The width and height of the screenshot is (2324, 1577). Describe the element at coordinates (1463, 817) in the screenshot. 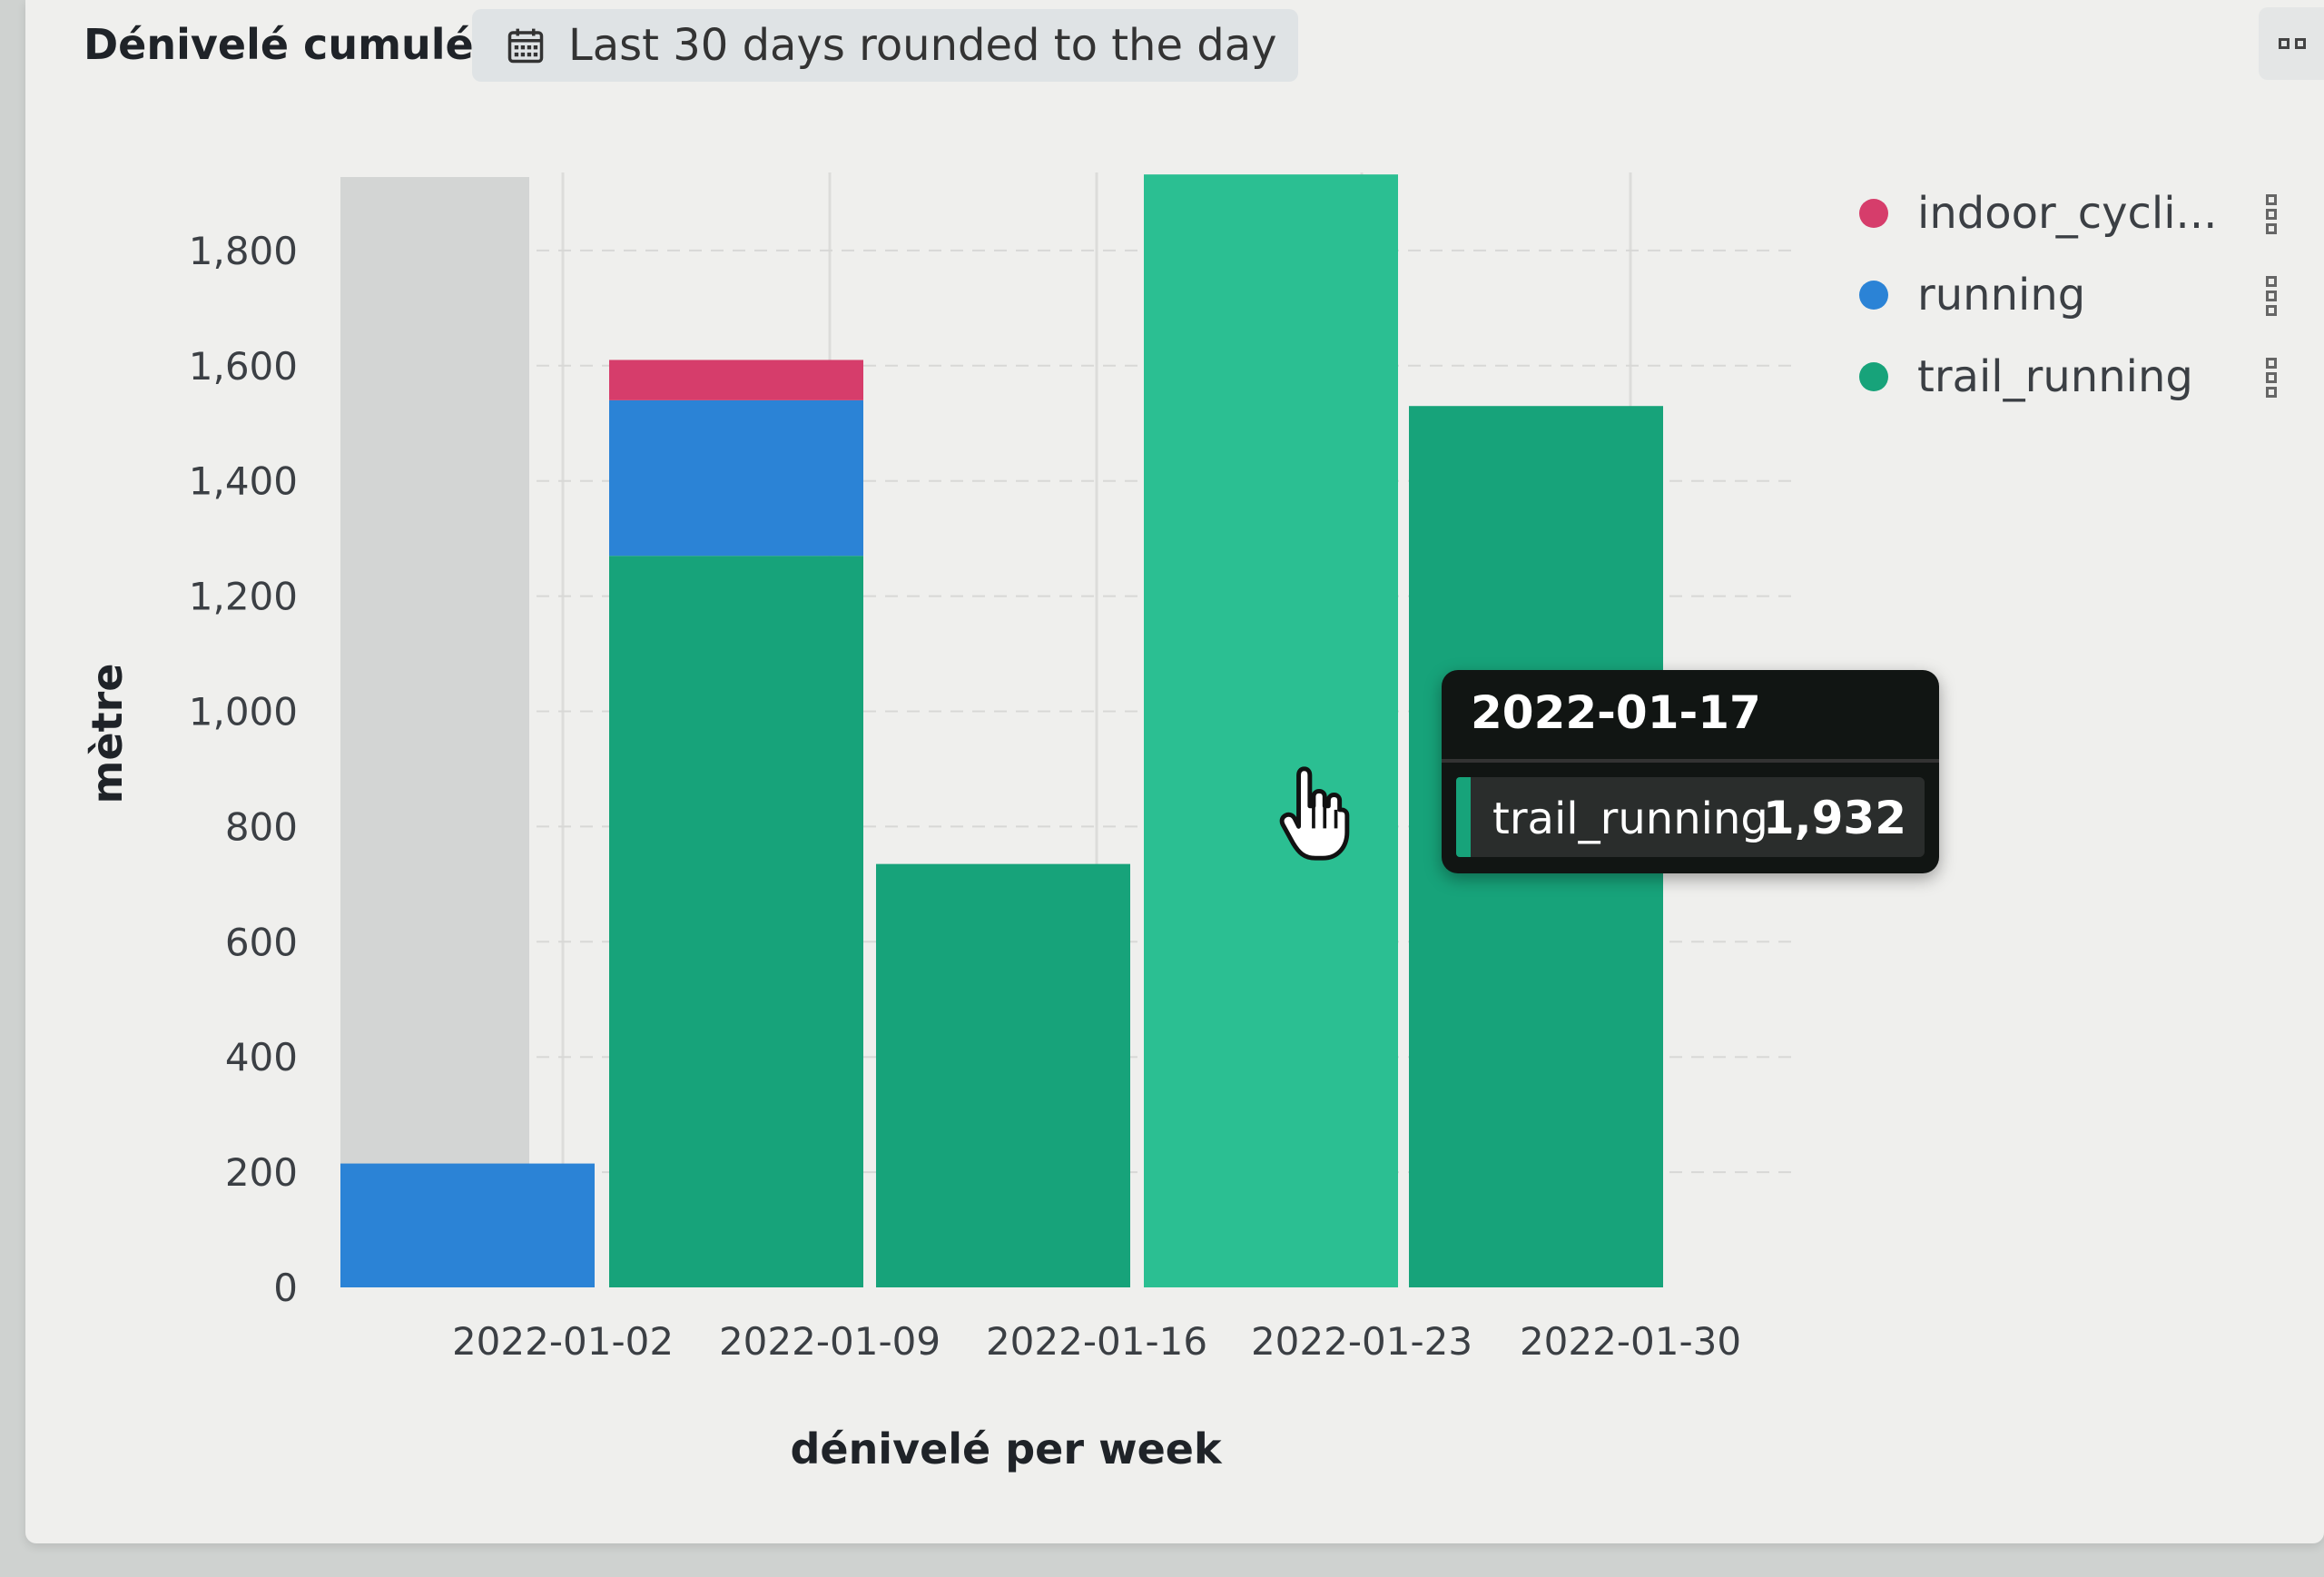

I see `tooltip-color-swatch` at that location.